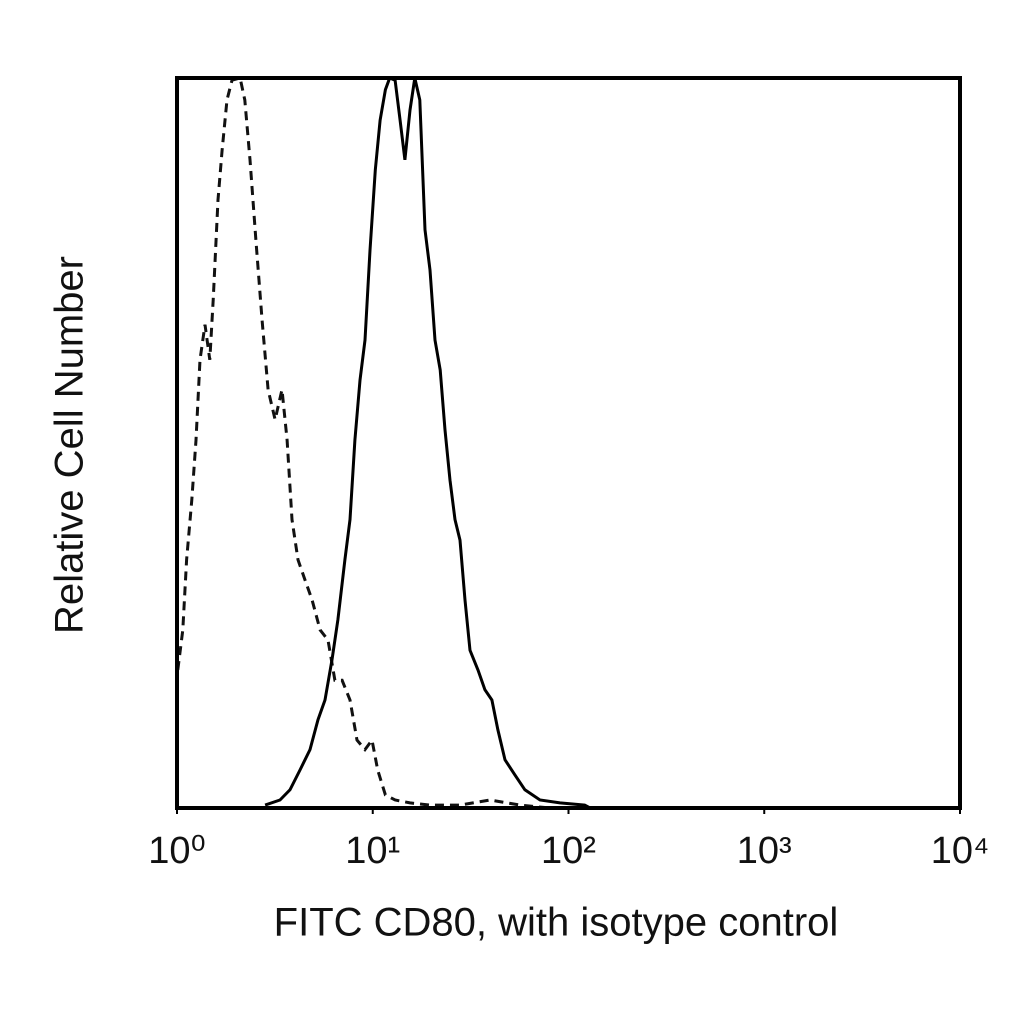 Image resolution: width=1024 pixels, height=1024 pixels. Describe the element at coordinates (556, 923) in the screenshot. I see `x-axis-title: FITC CD80, with isotype control` at that location.